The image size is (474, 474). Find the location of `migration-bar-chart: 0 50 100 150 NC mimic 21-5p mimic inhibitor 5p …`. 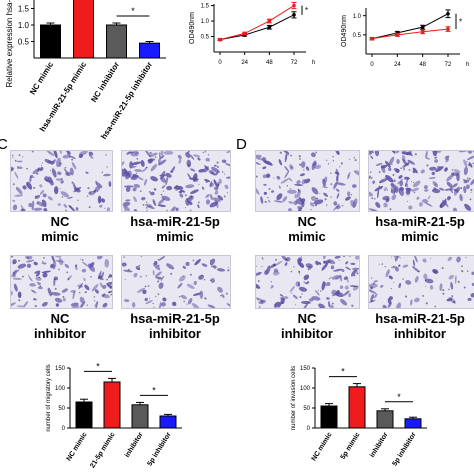

migration-bar-chart: 0 50 100 150 NC mimic 21-5p mimic inhibitor 5p … is located at coordinates (114, 415).